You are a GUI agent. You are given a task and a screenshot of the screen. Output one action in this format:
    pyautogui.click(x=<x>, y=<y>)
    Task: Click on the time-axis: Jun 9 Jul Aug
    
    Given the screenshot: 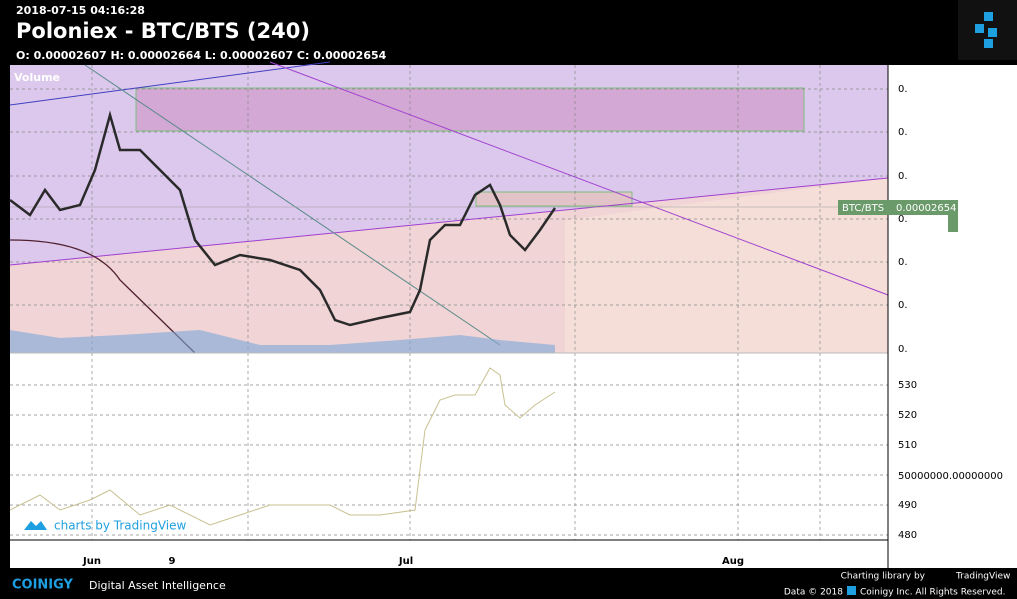 What is the action you would take?
    pyautogui.click(x=413, y=561)
    